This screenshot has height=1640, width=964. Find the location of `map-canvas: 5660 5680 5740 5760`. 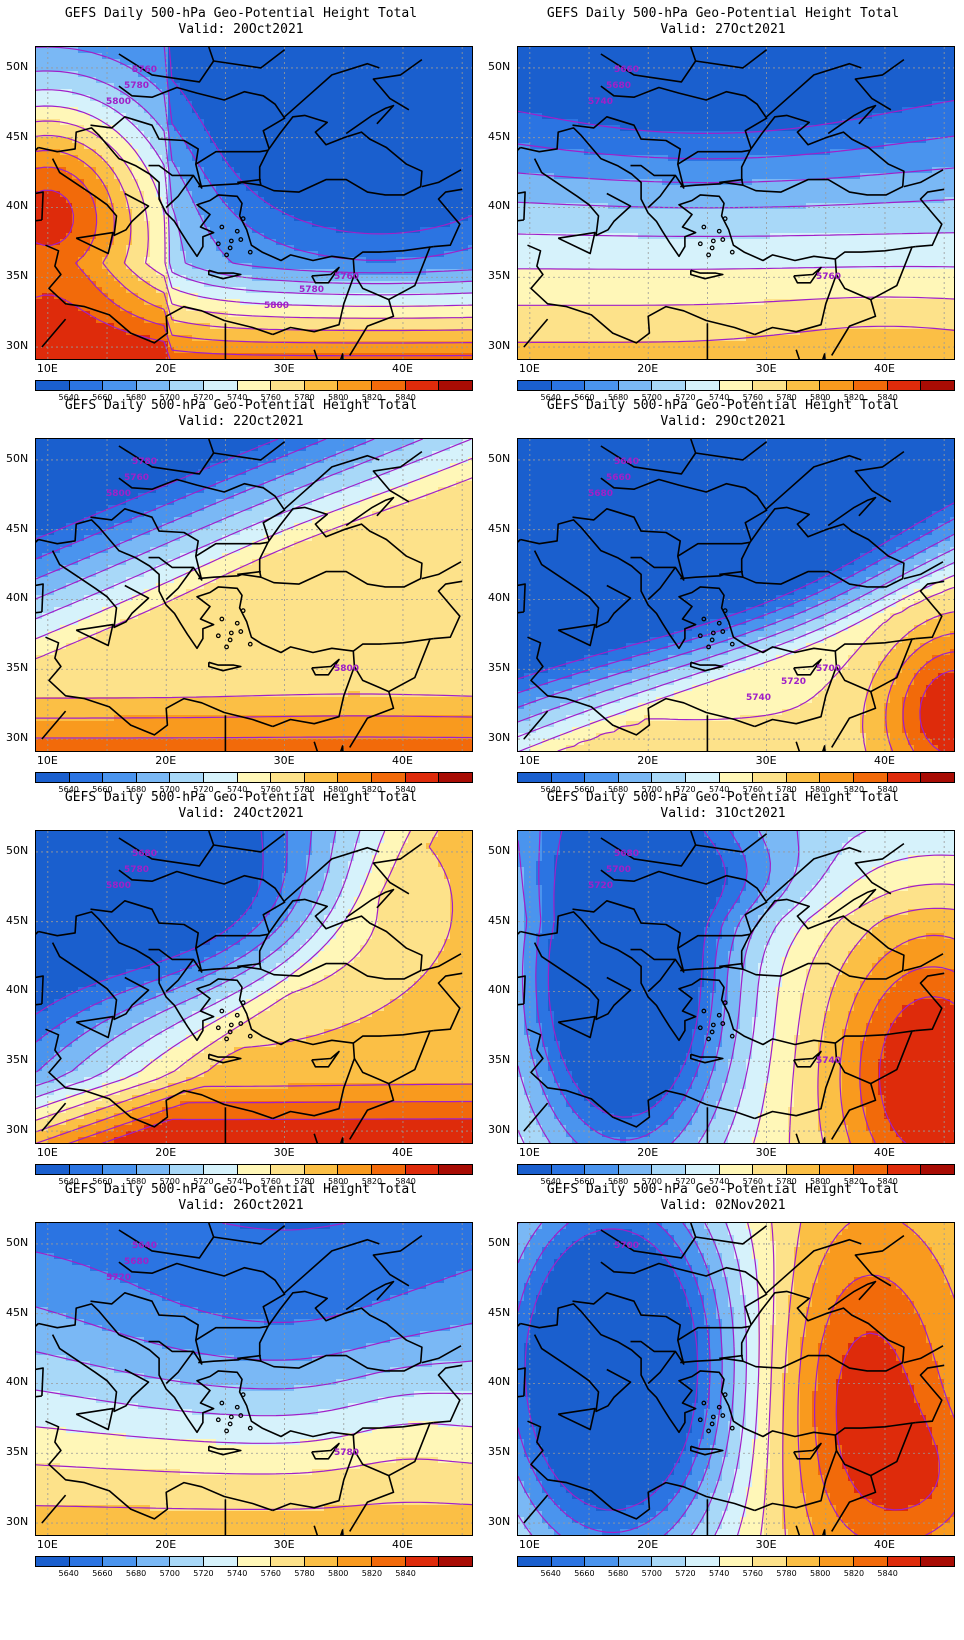

map-canvas: 5660 5680 5740 5760 is located at coordinates (736, 203).